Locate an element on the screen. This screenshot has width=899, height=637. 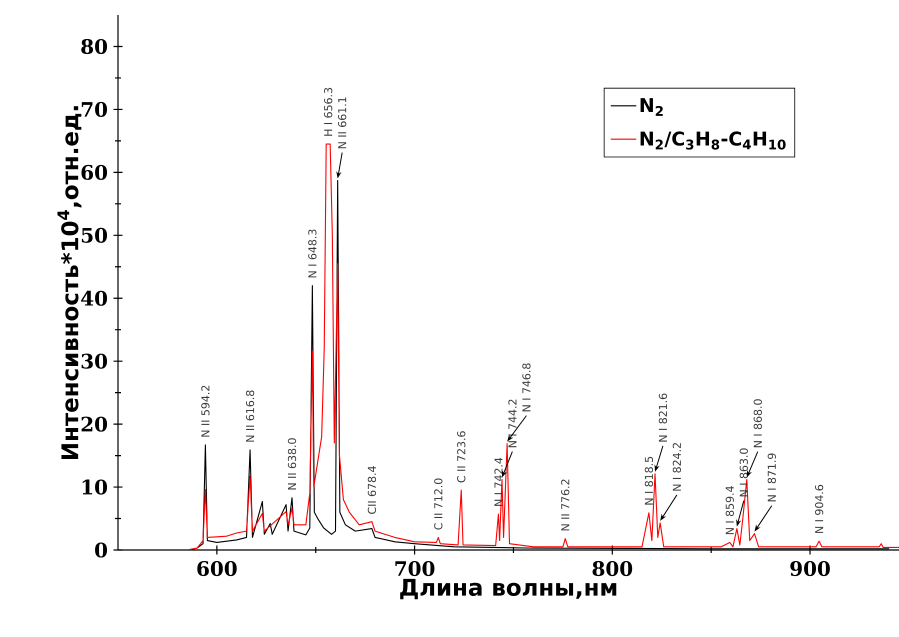
y-tick-label: 0 is located at coordinates (101, 550).